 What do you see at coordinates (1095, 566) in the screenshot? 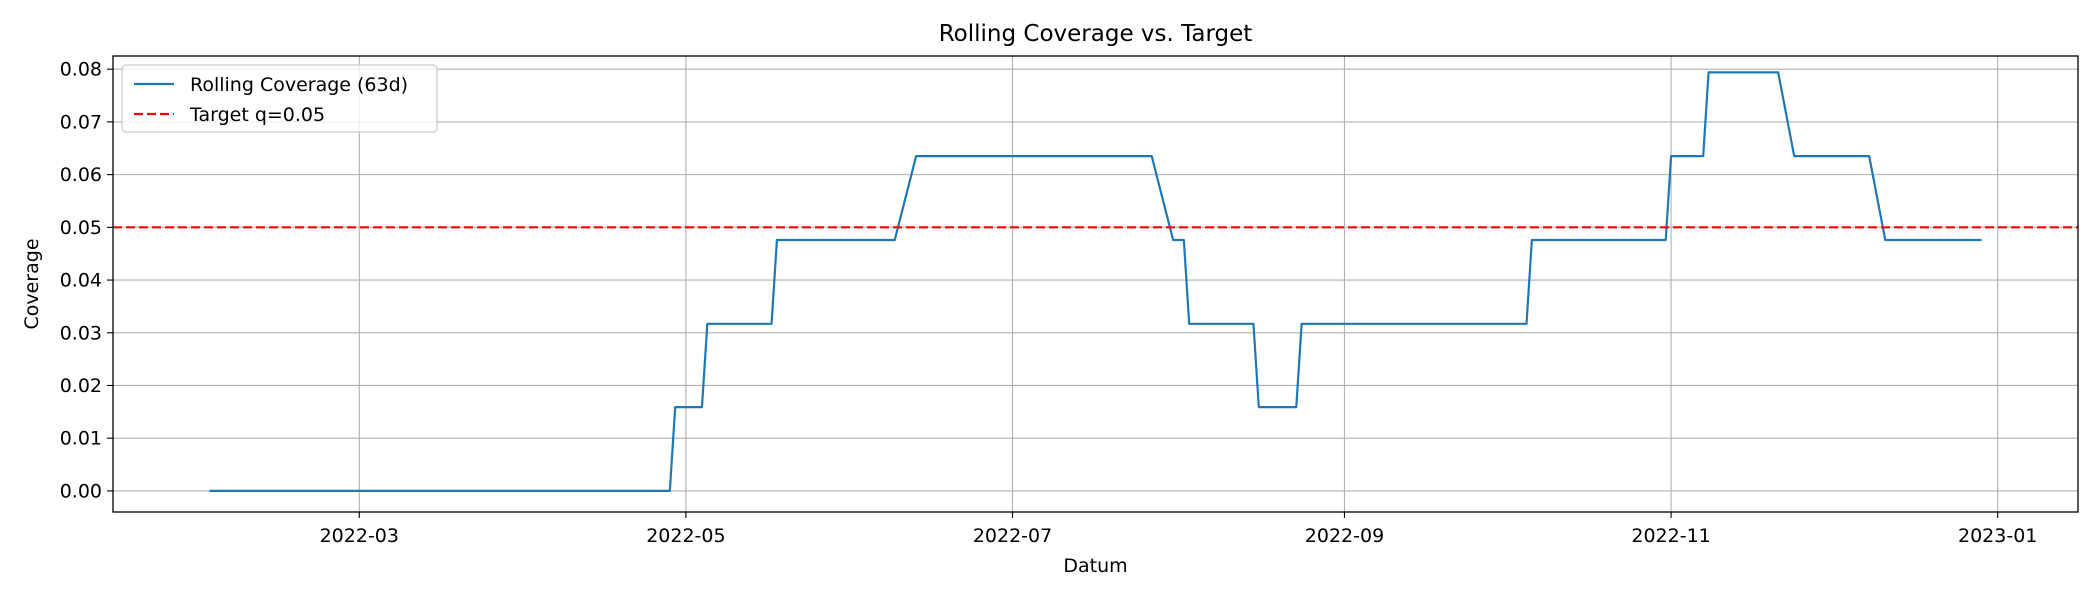
I see `x-axis-label: Datum` at bounding box center [1095, 566].